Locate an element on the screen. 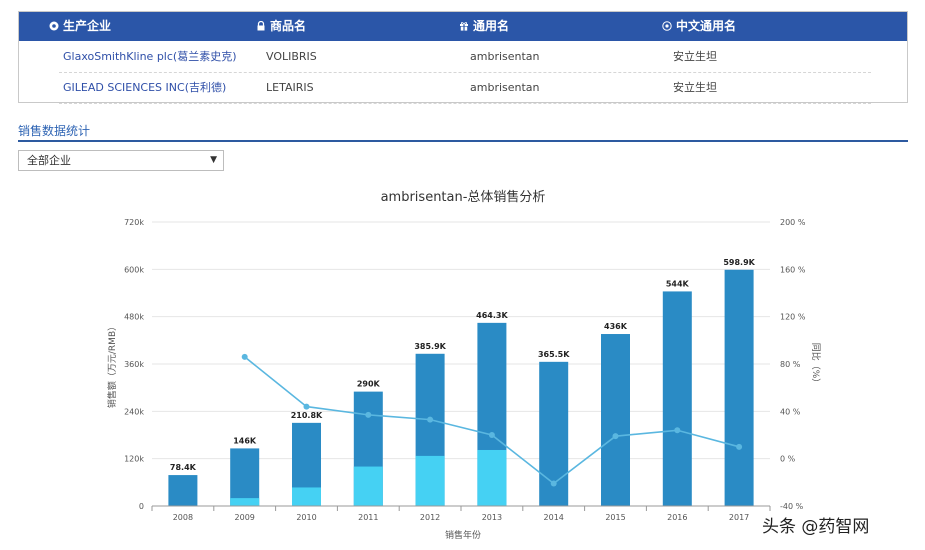  data-label: 436K is located at coordinates (616, 326).